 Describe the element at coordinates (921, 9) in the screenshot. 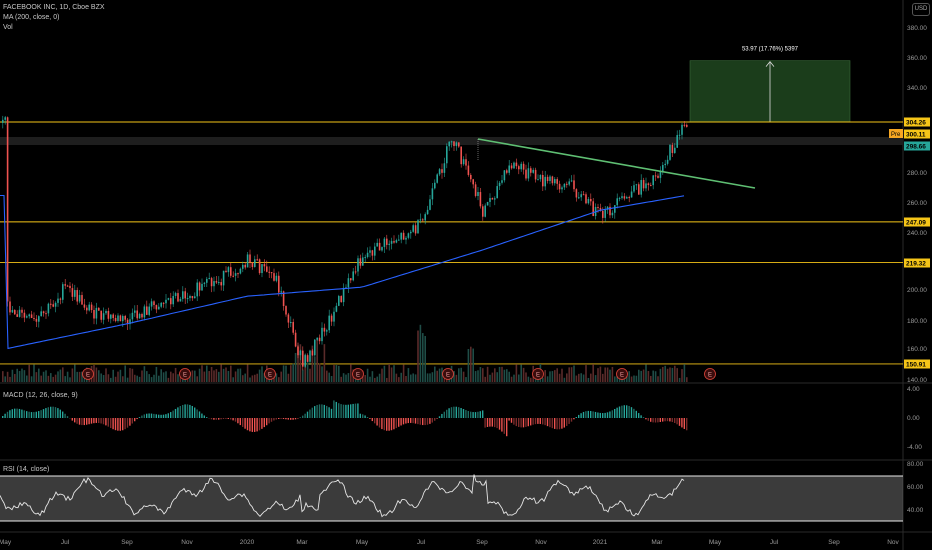

I see `currency-button: USD` at that location.